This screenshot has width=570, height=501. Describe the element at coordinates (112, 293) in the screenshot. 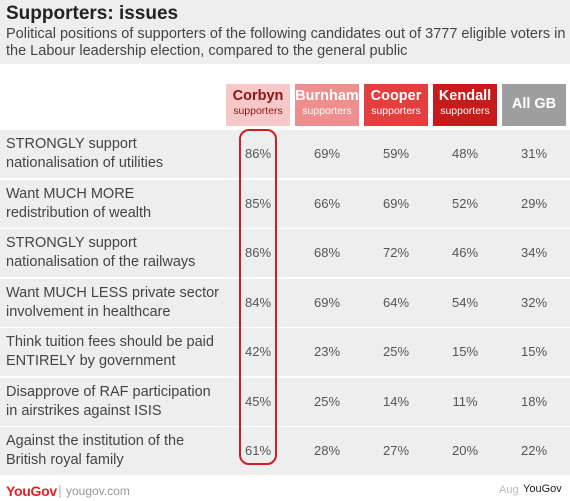

I see `row-label-line: Want MUCH LESS private sector` at that location.